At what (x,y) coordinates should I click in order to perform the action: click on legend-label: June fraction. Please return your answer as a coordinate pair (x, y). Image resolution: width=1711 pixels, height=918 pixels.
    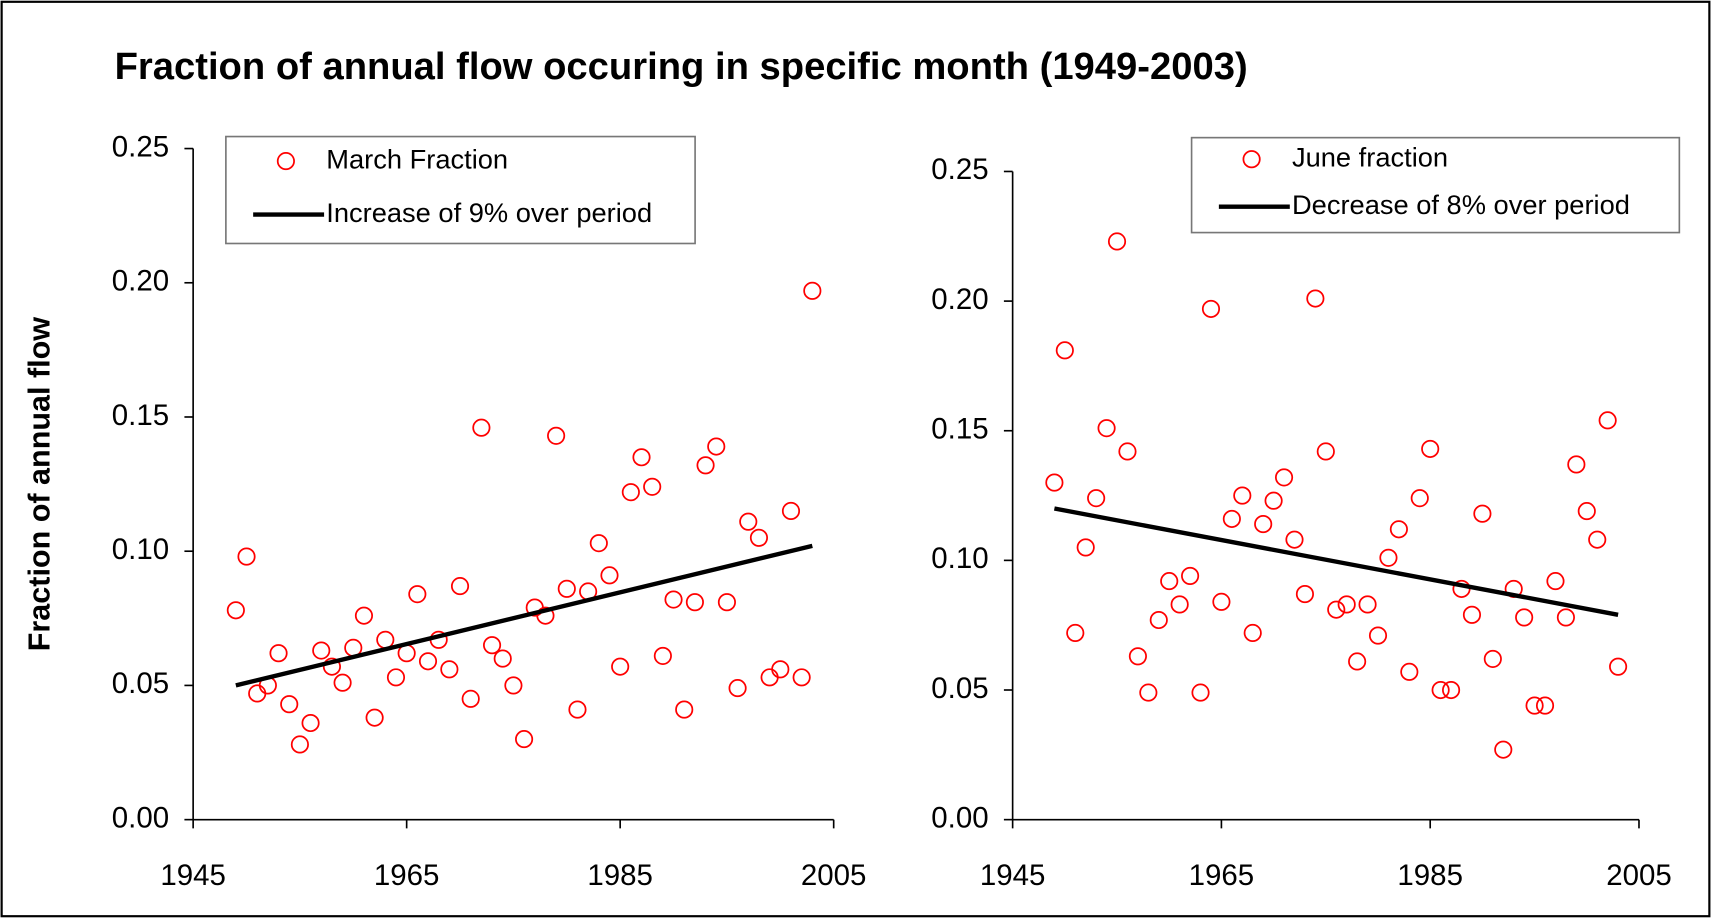
    Looking at the image, I should click on (1370, 156).